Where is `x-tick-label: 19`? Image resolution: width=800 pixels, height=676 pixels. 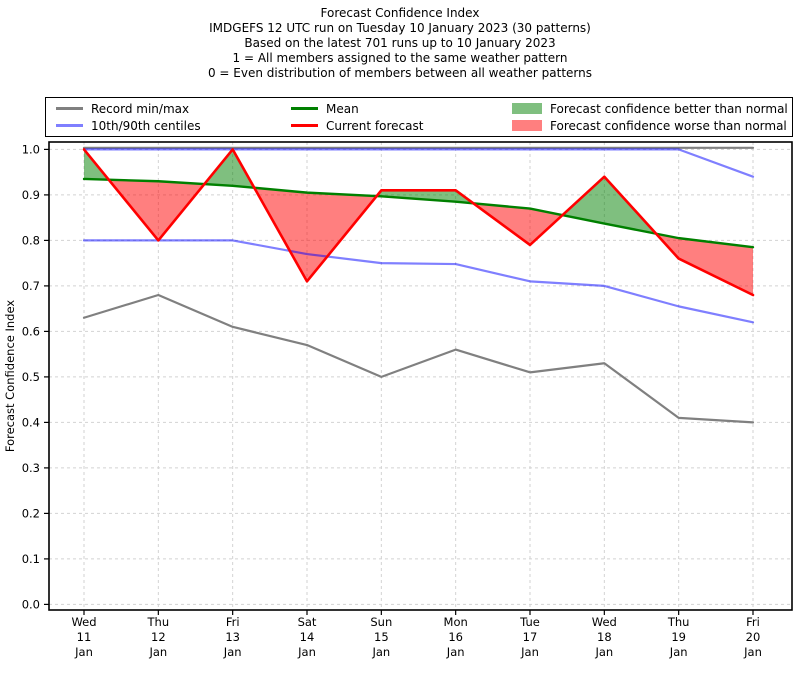 x-tick-label: 19 is located at coordinates (678, 637).